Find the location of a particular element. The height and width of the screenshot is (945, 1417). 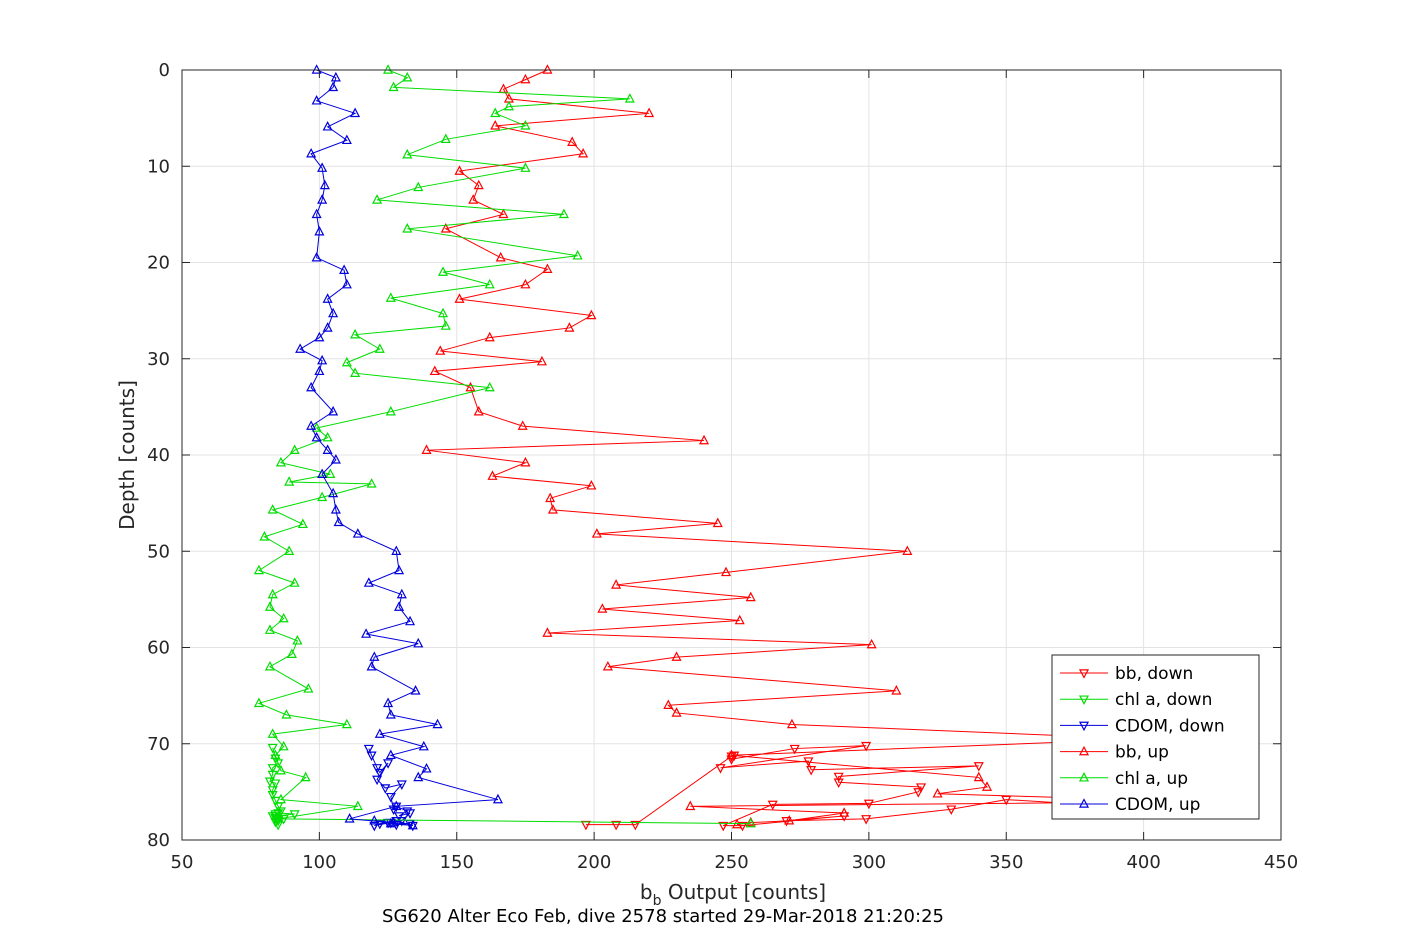

y-tick-label: 40 is located at coordinates (158, 455).